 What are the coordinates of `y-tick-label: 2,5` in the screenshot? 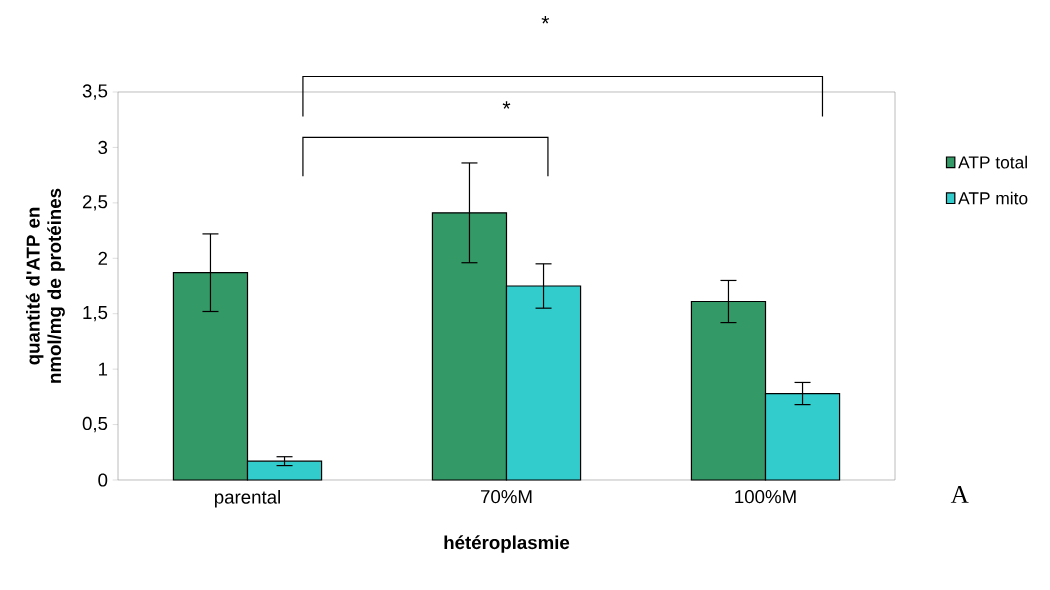 It's located at (95, 203).